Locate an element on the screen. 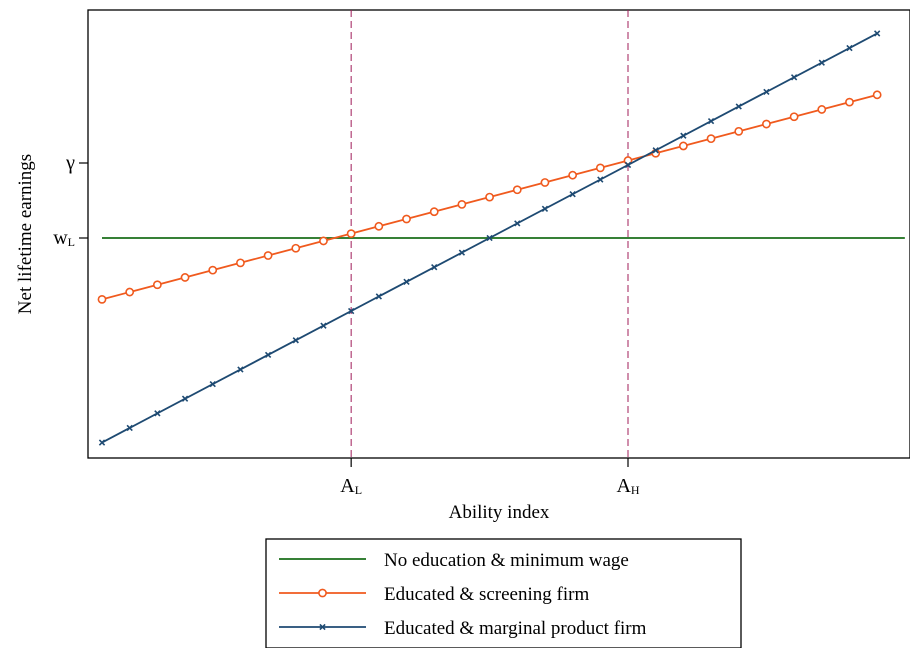  legend-item-1: No education & minimum wage is located at coordinates (454, 560).